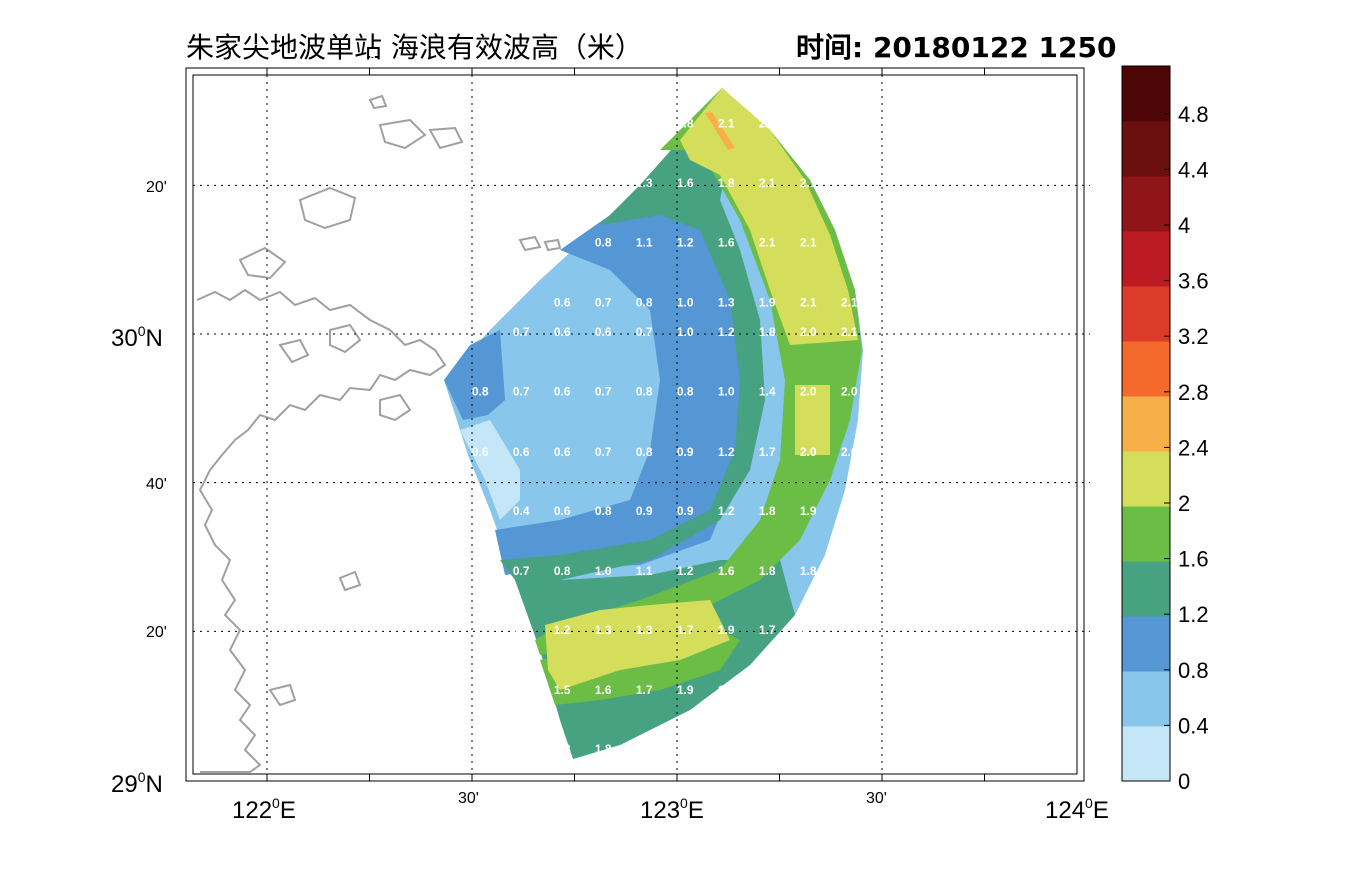  I want to click on colorbar-label: 4.8, so click(1193, 114).